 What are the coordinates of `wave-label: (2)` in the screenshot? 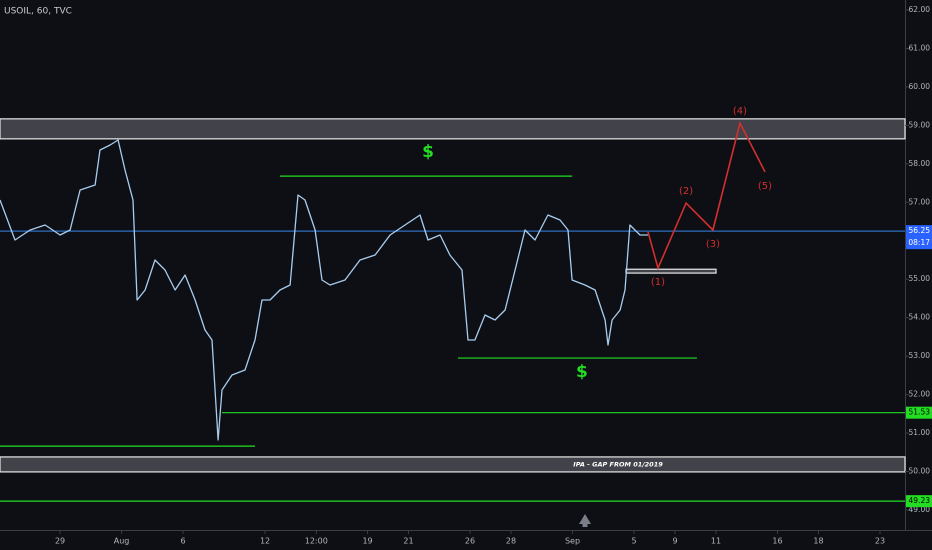 It's located at (686, 191).